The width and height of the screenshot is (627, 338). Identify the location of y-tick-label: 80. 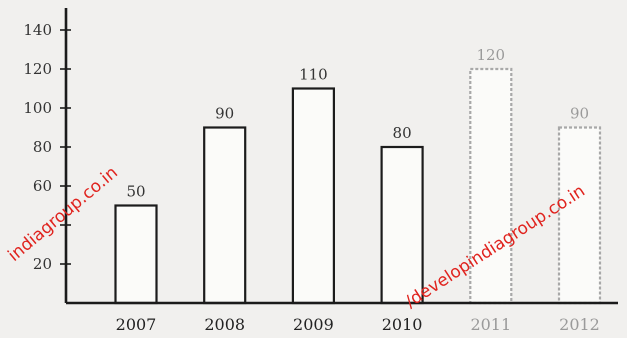
(42, 147).